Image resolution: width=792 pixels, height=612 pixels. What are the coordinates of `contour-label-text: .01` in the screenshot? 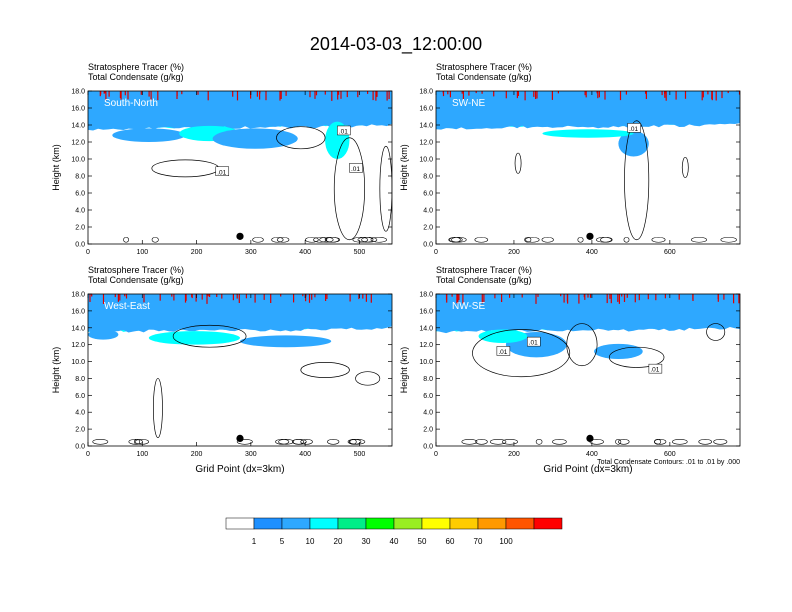 It's located at (533, 343).